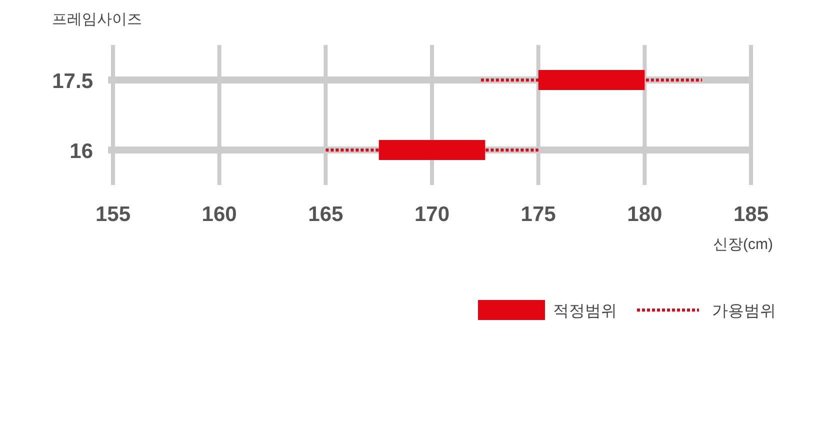 The width and height of the screenshot is (825, 439). I want to click on x-tick-label: 175, so click(538, 214).